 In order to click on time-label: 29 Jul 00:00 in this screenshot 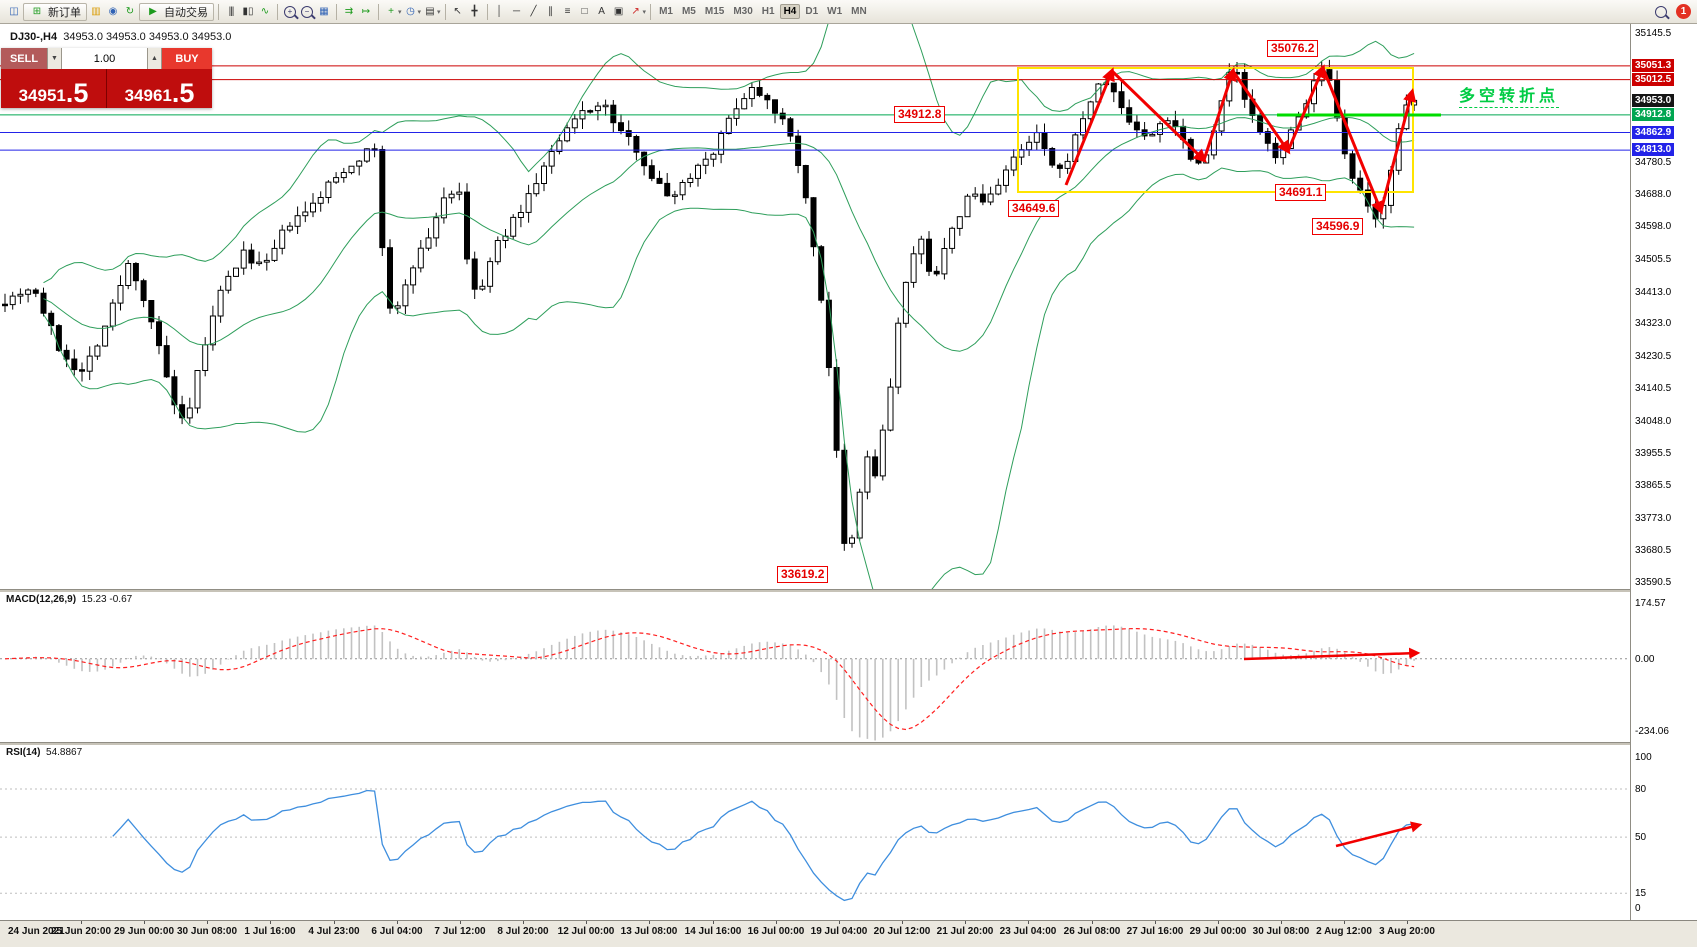, I will do `click(1218, 931)`.